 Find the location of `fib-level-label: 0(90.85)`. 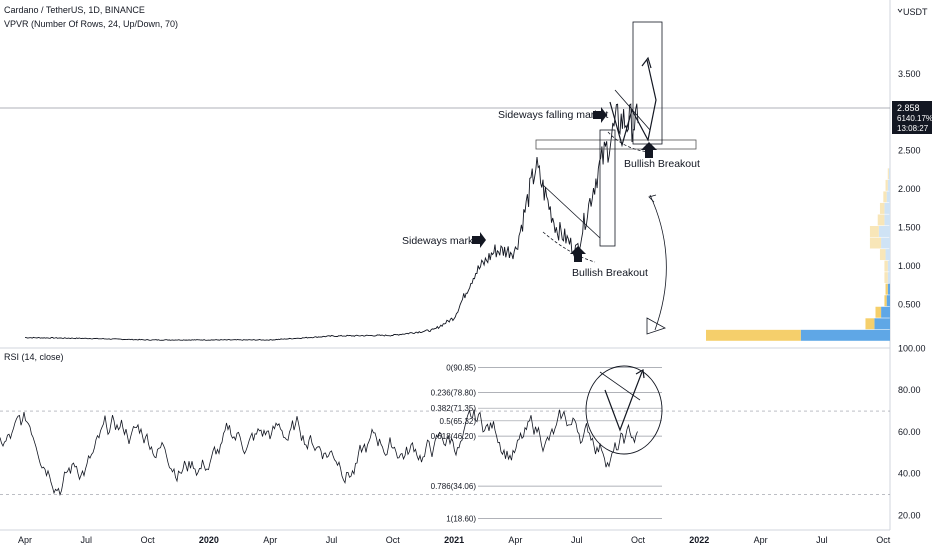

fib-level-label: 0(90.85) is located at coordinates (461, 367).